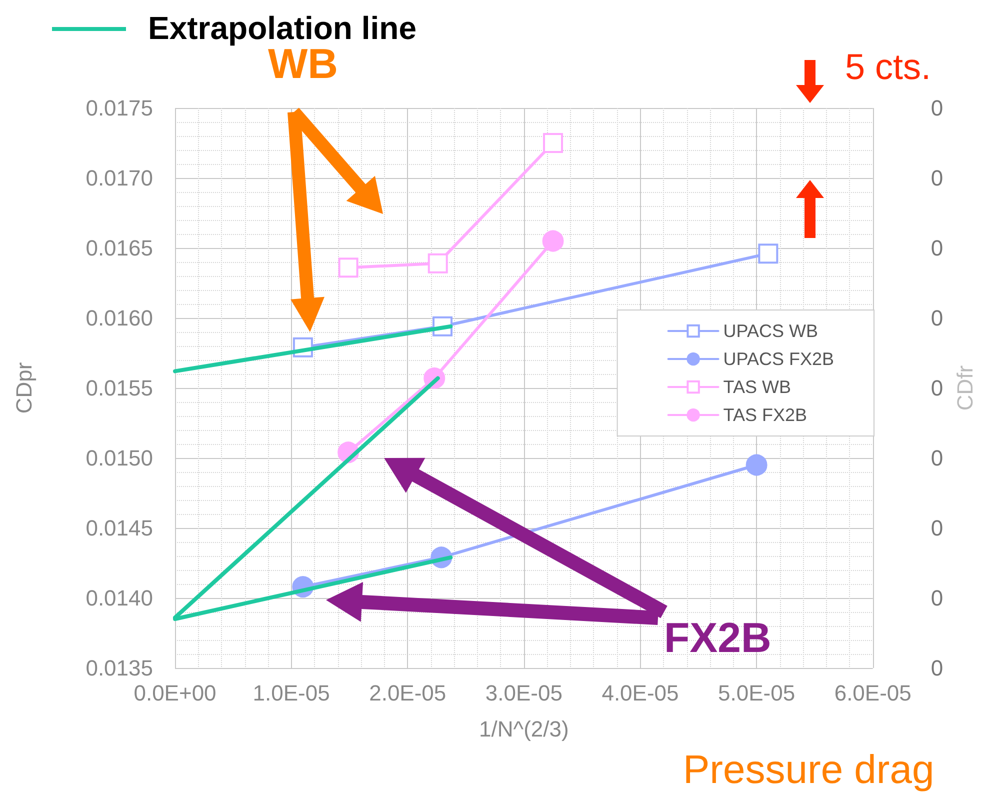  Describe the element at coordinates (765, 415) in the screenshot. I see `legend-label: TAS FX2B` at that location.